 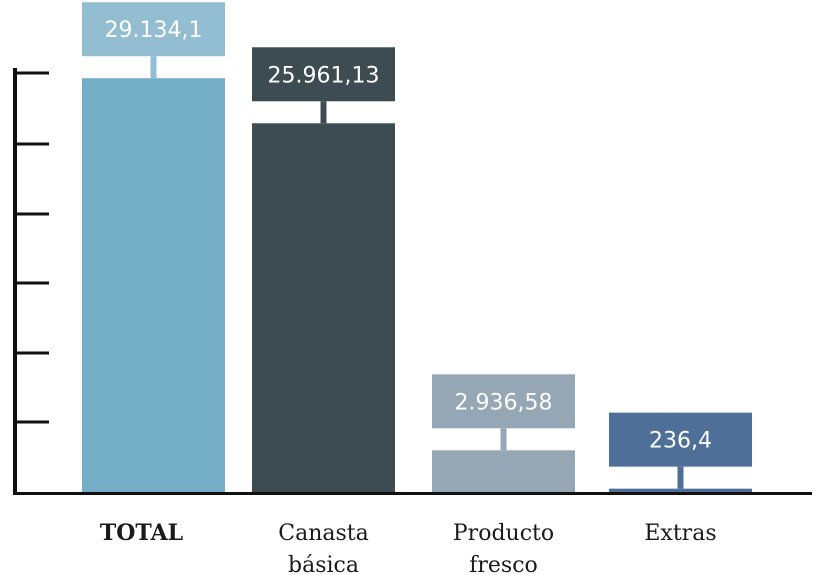 I want to click on value-label-0: 29.134,1, so click(x=154, y=30).